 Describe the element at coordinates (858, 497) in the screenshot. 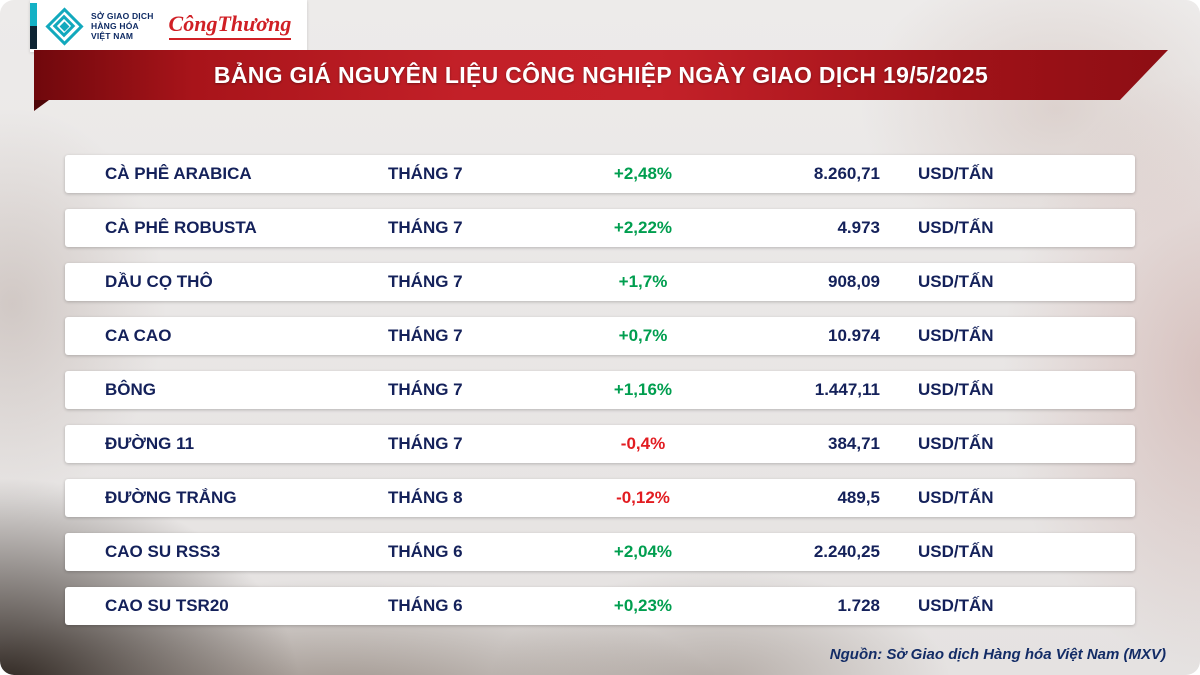

I see `price-value: 489,5` at that location.